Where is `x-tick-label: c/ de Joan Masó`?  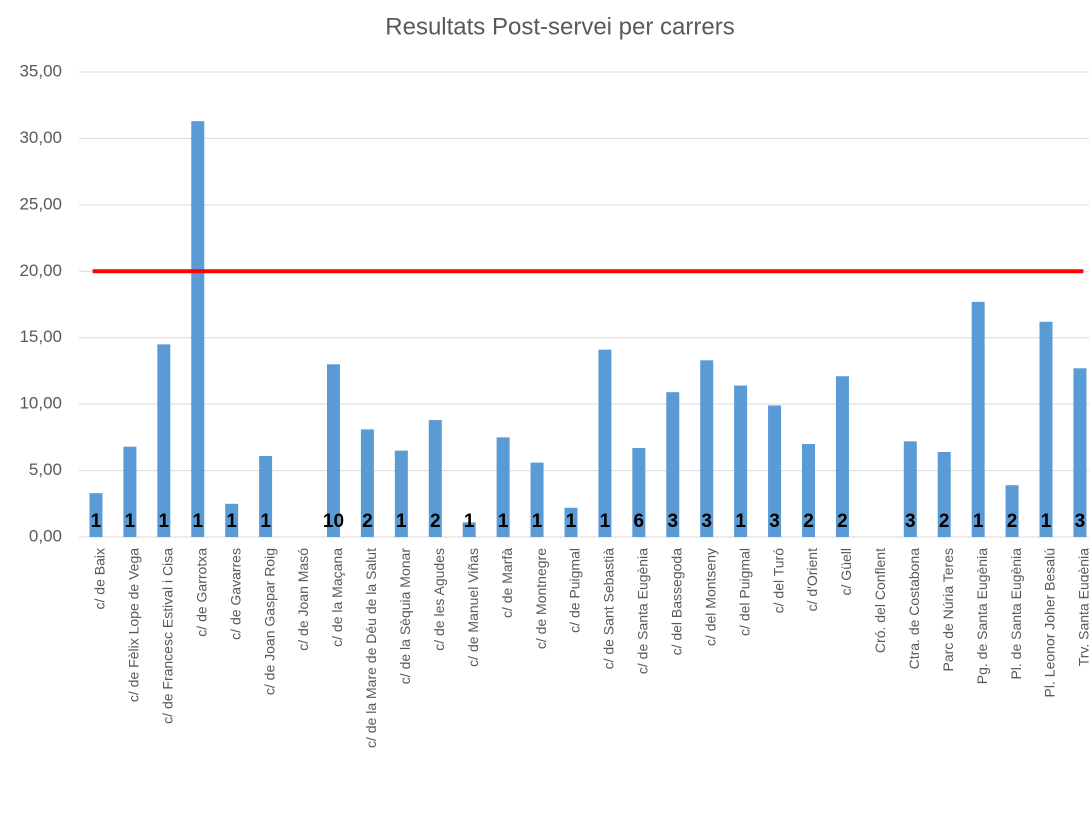
x-tick-label: c/ de Joan Masó is located at coordinates (303, 599).